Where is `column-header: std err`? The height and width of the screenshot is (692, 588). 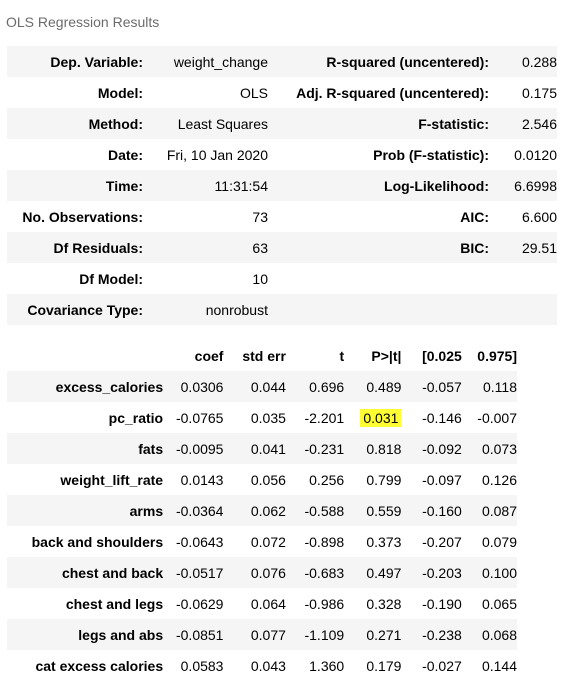
column-header: std err is located at coordinates (264, 355).